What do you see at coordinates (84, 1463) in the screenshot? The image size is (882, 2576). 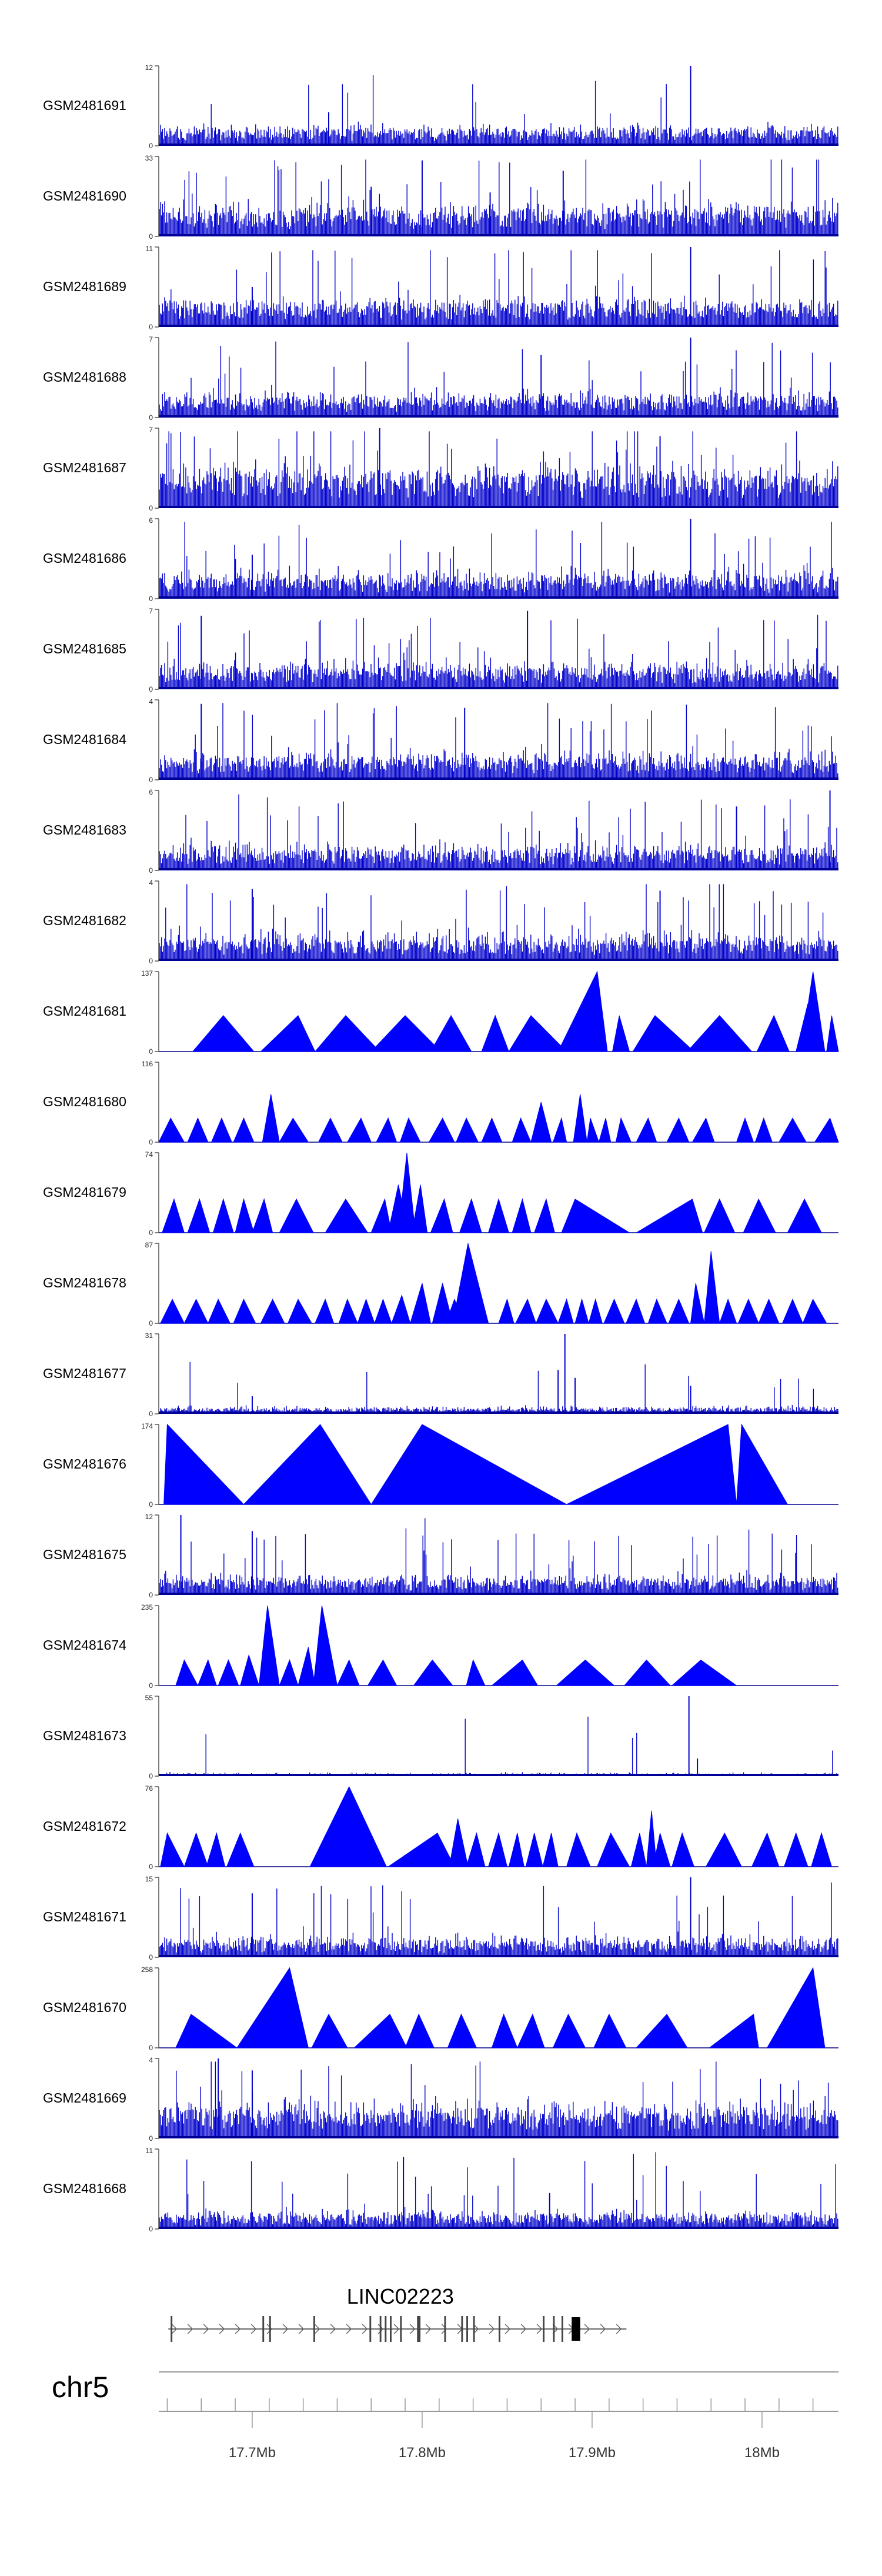 I see `track-label: GSM2481676` at bounding box center [84, 1463].